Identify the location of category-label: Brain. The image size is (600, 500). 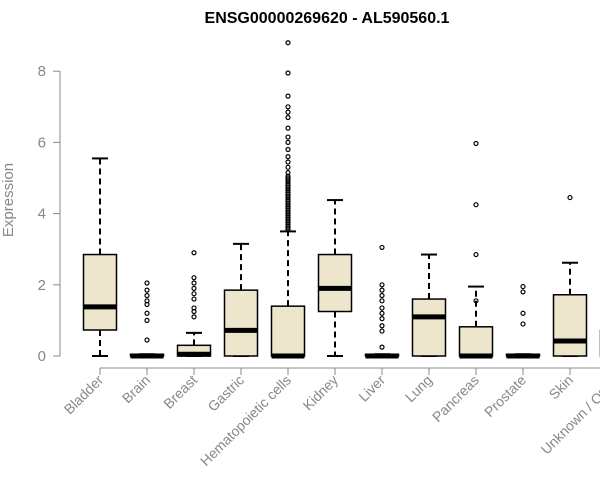
(136, 389).